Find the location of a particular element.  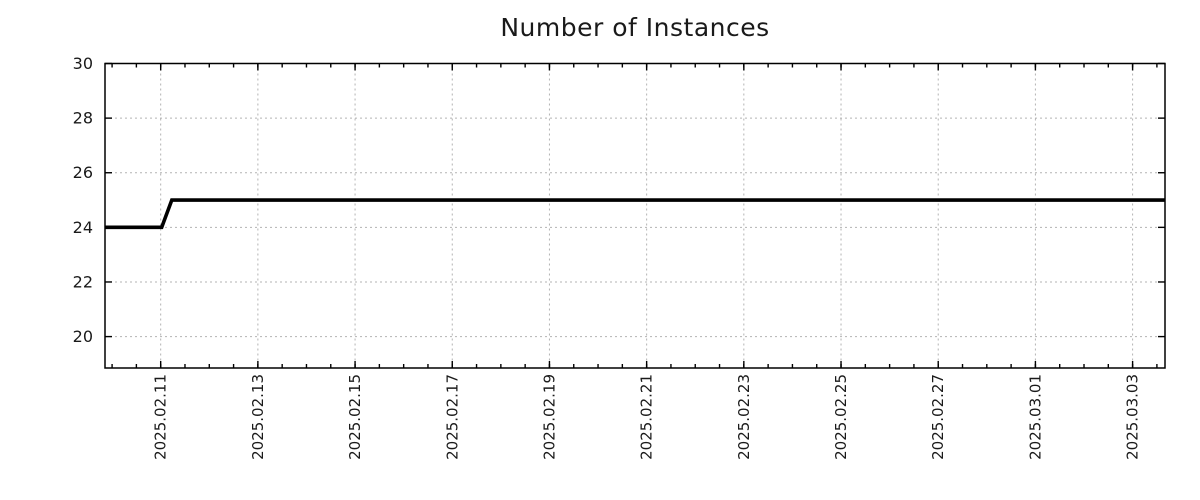

x-tick-label: 2025.03.03 is located at coordinates (1133, 417).